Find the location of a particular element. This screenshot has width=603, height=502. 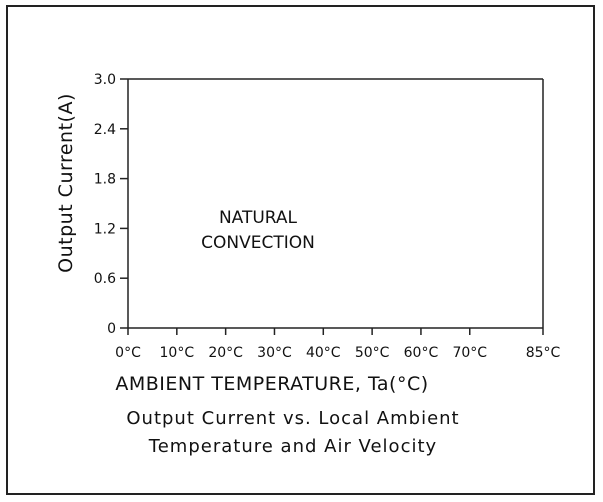

x-tick-label: 50°C is located at coordinates (372, 353).